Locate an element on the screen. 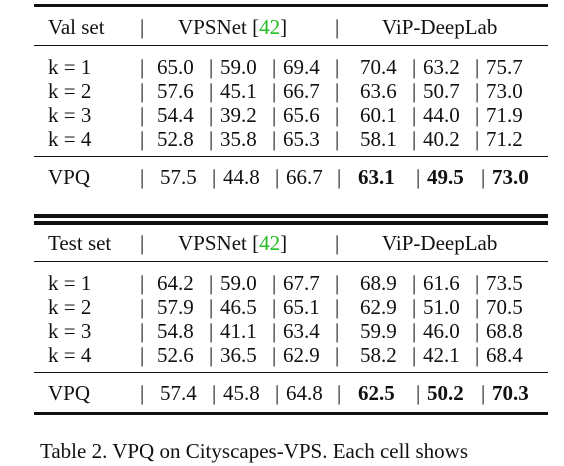 Image resolution: width=564 pixels, height=466 pixels. header-method-a-name: VPSNet [ is located at coordinates (219, 27).